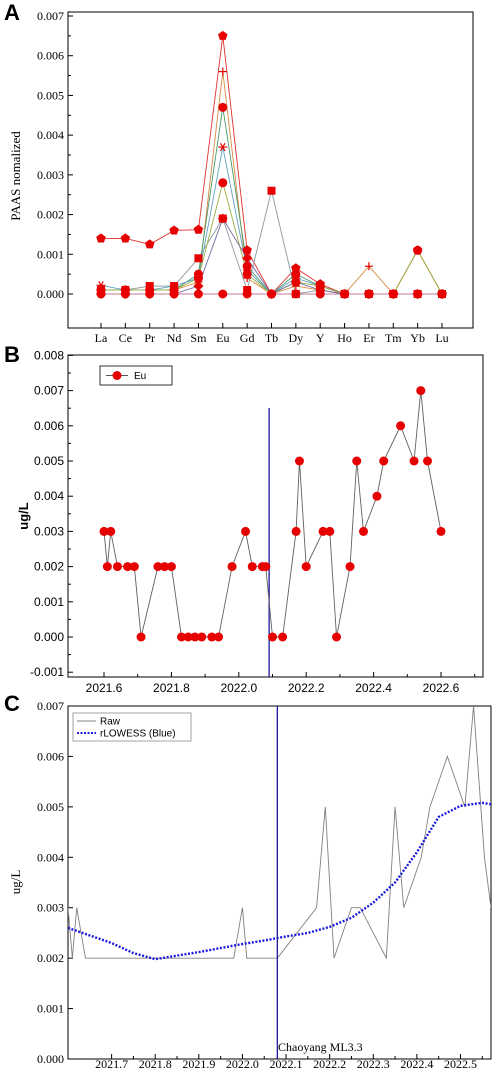  I want to click on chart-a-ytick-label: 0.005, so click(50, 95).